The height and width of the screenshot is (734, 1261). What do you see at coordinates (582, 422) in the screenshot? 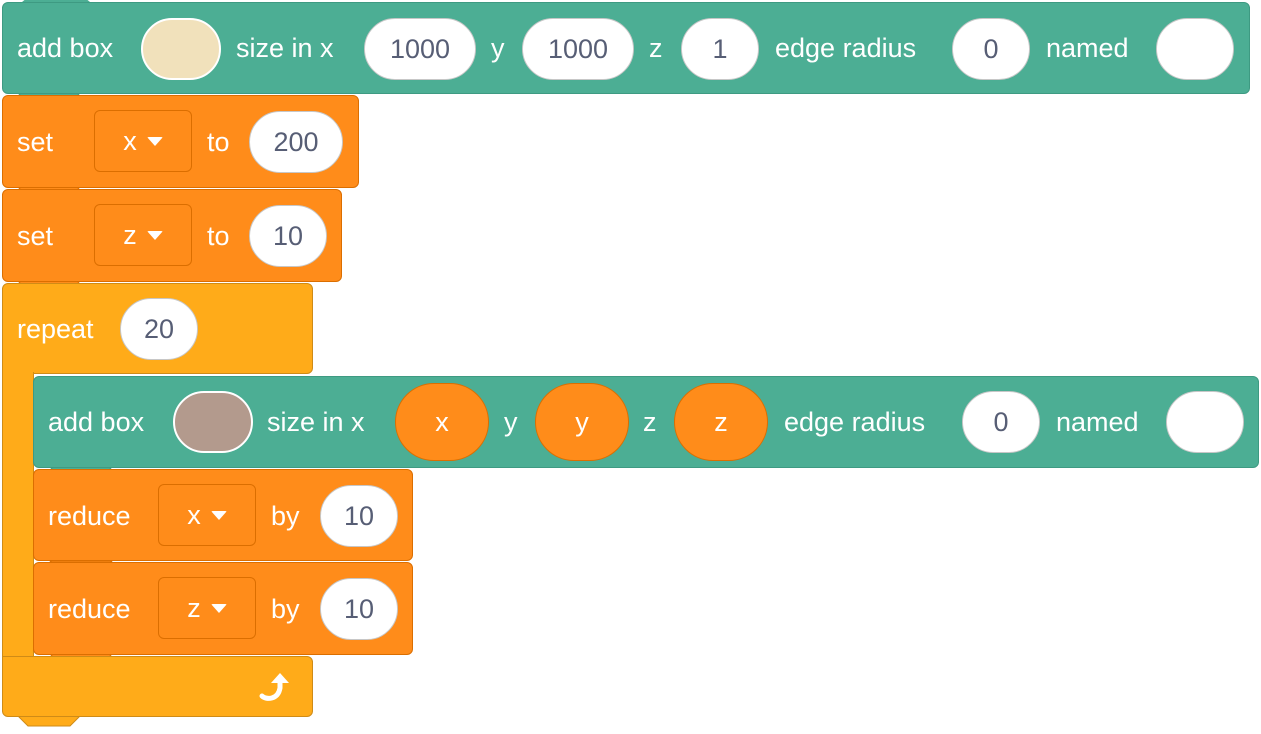
I see `y-variable-reporter: y` at bounding box center [582, 422].